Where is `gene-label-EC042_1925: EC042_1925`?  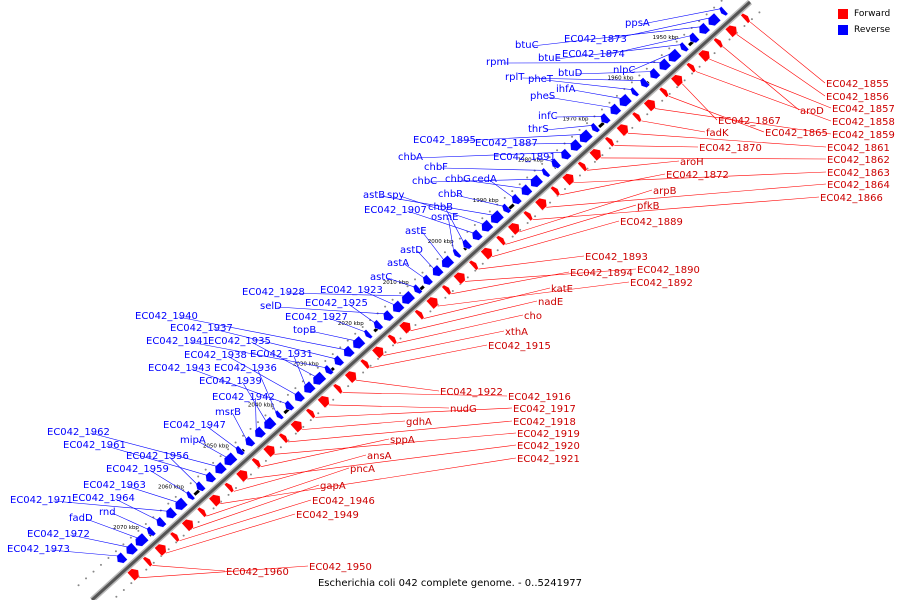 gene-label-EC042_1925: EC042_1925 is located at coordinates (336, 303).